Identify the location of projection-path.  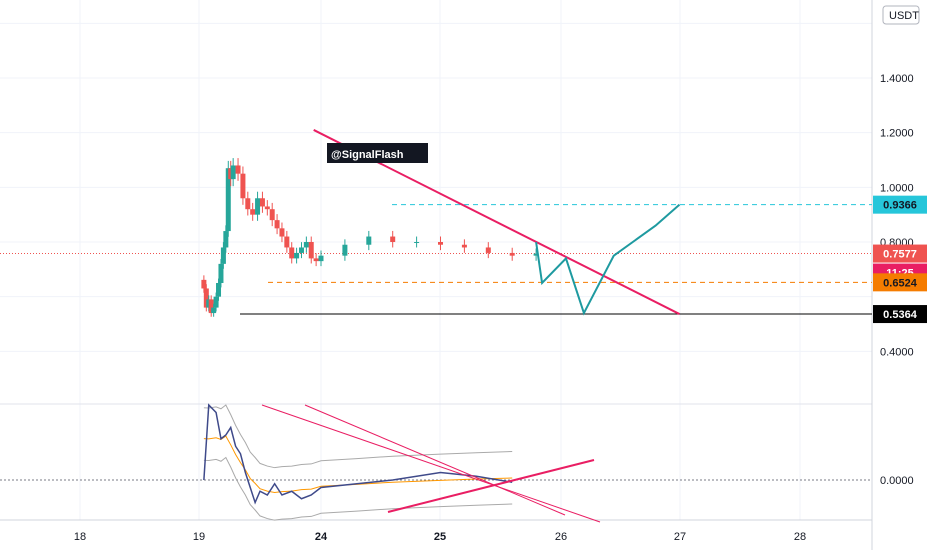
(608, 259).